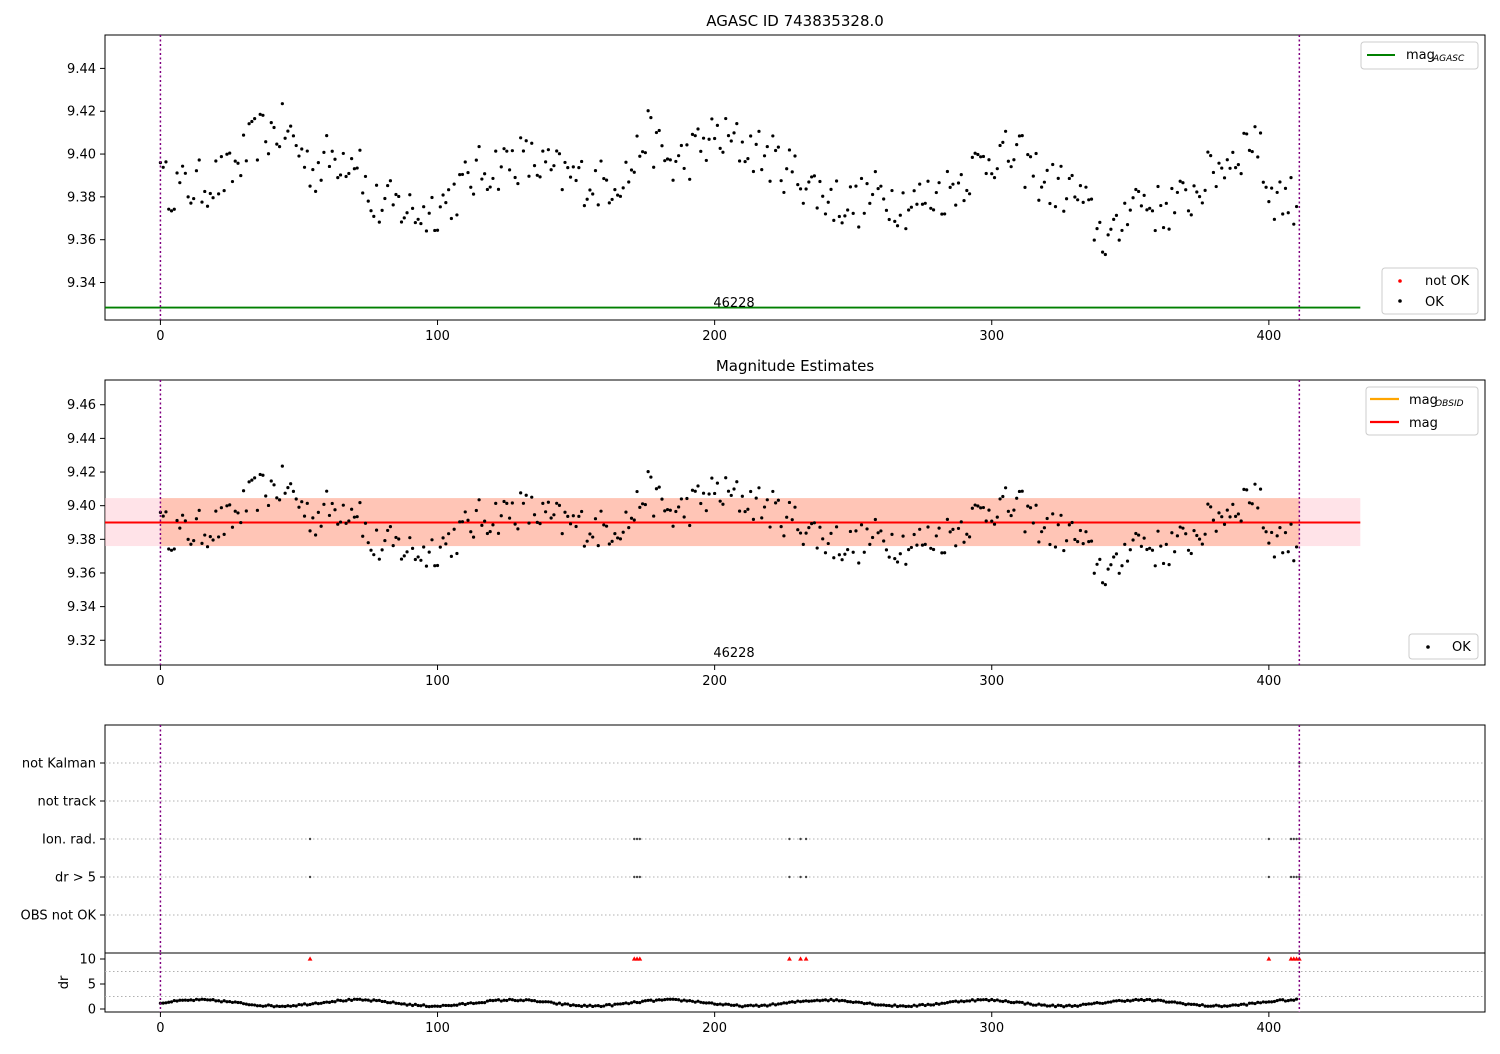  I want to click on y-tick-label: 9.36, so click(81, 573).